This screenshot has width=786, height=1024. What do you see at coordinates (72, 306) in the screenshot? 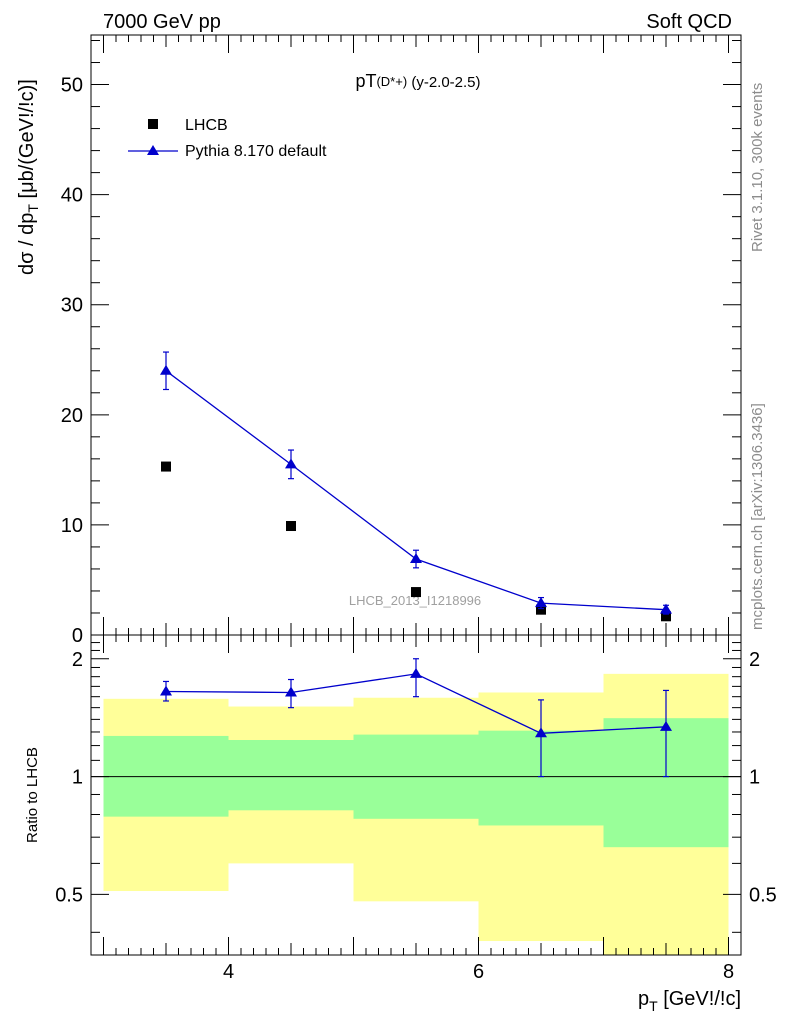
I see `top-y-tick-label: 30` at bounding box center [72, 306].